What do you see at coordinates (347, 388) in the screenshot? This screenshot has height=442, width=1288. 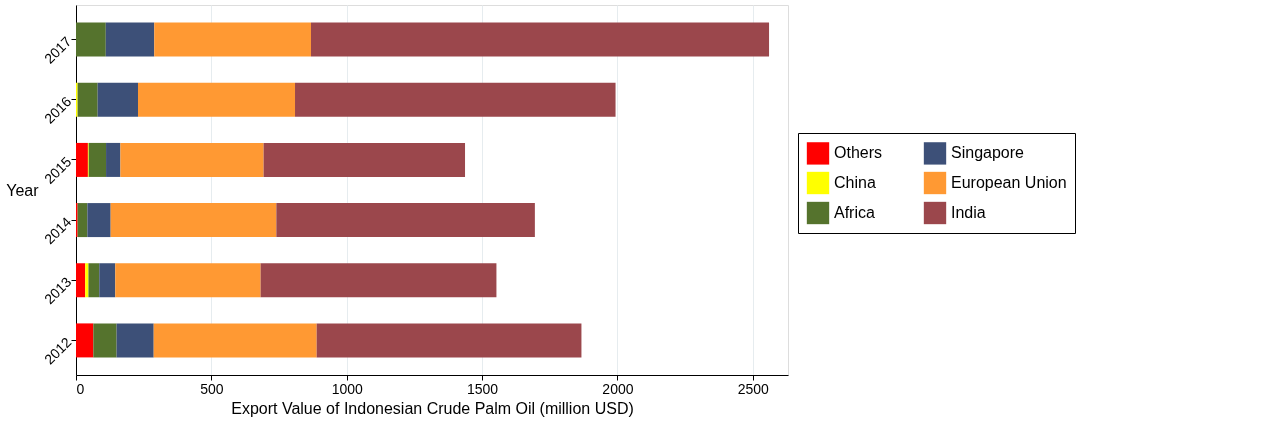 I see `x-tick-label: 1000` at bounding box center [347, 388].